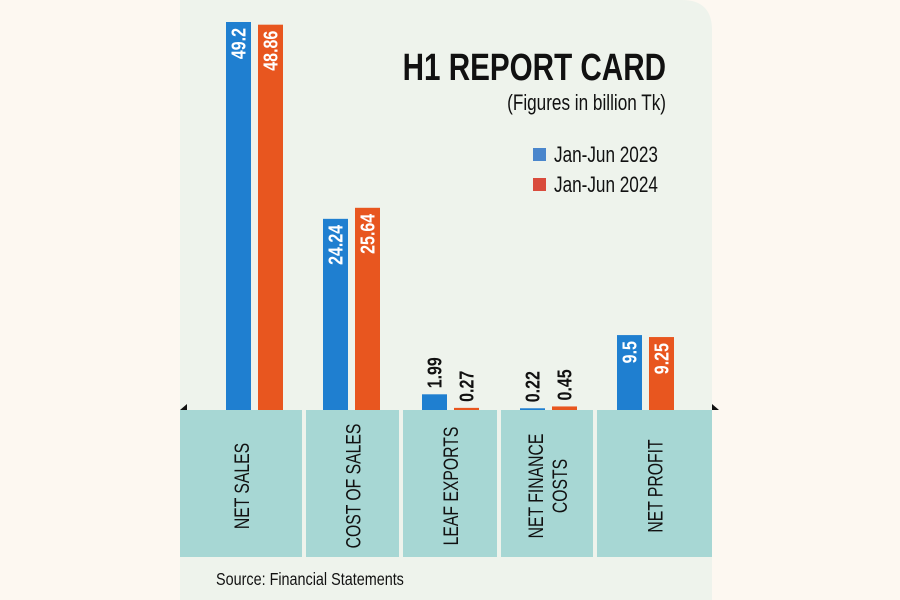  I want to click on legend-label: Jan-Jun 2024, so click(606, 185).